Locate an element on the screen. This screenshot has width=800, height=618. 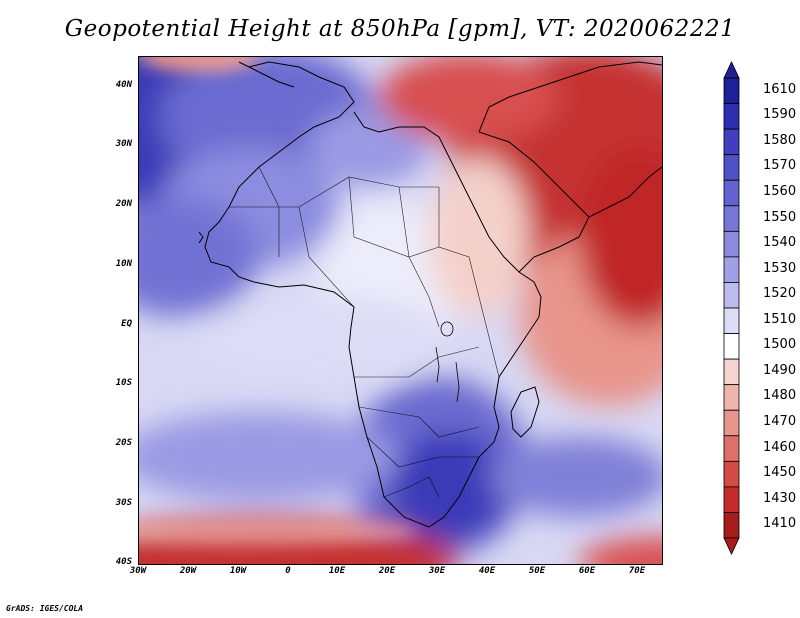
legend-level-label: 1510 is located at coordinates (780, 319).